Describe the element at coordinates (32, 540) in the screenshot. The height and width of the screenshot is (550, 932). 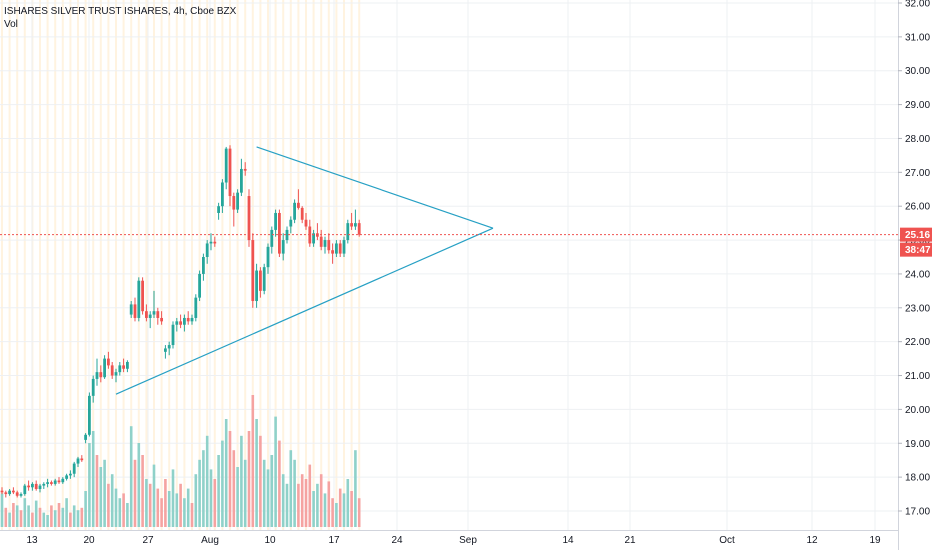
I see `time-tick-label: 13` at that location.